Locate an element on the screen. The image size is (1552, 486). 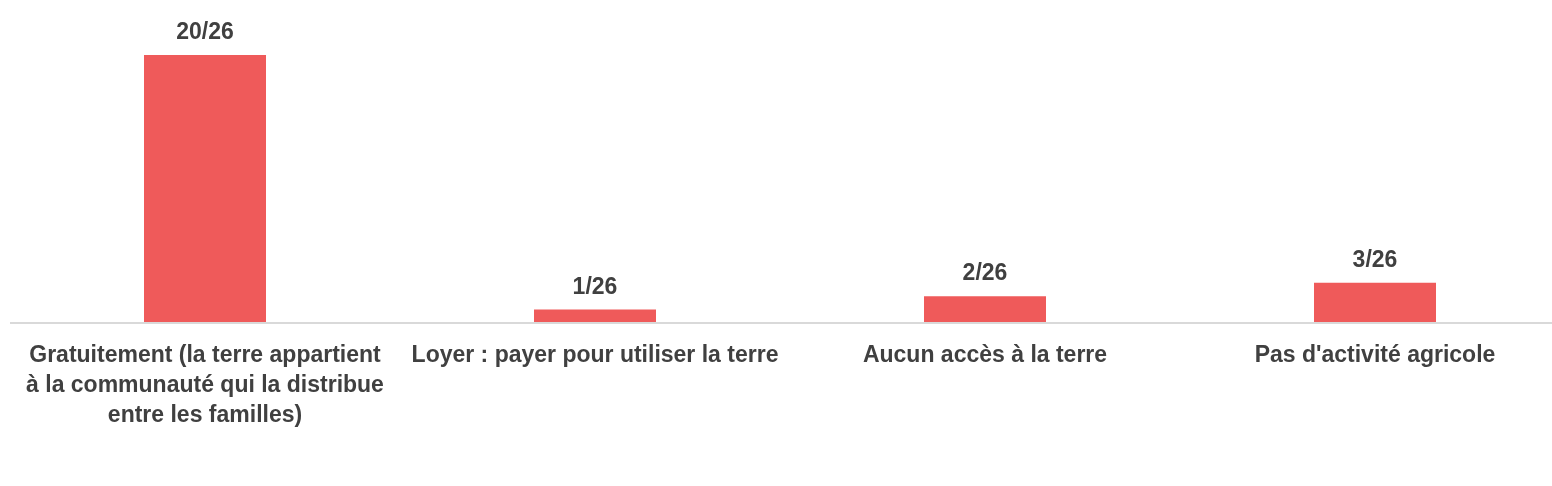
data-label: 1/26 is located at coordinates (595, 285).